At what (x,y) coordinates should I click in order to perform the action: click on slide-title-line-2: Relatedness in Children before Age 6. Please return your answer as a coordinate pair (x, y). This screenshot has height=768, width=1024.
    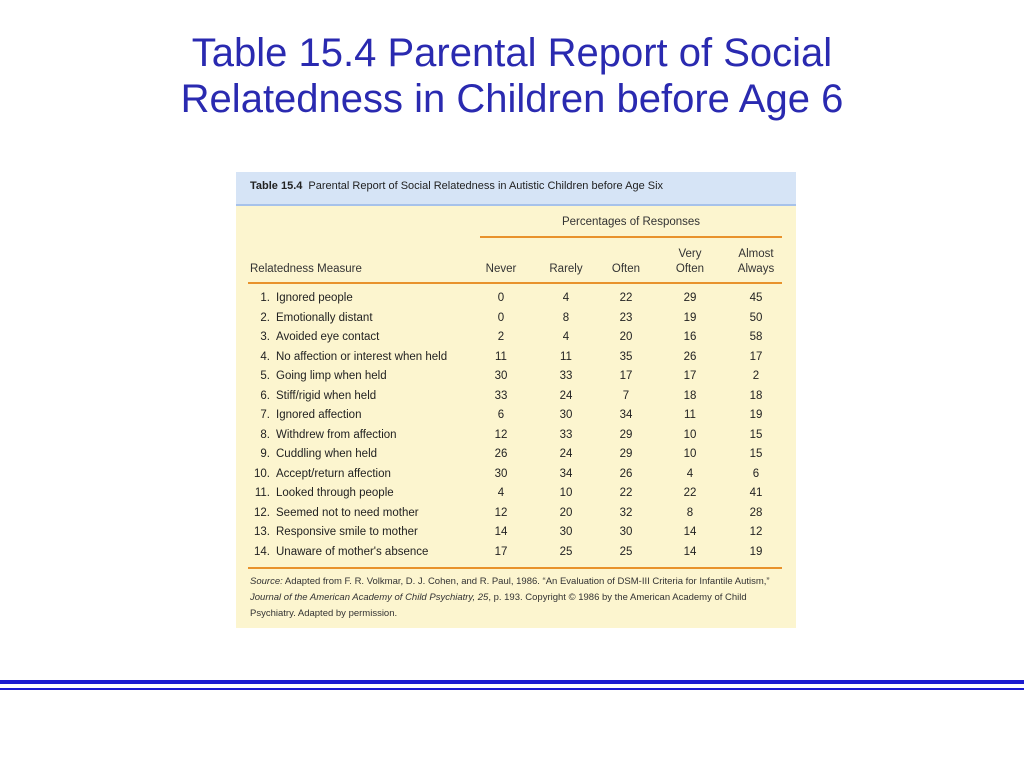
    Looking at the image, I should click on (512, 99).